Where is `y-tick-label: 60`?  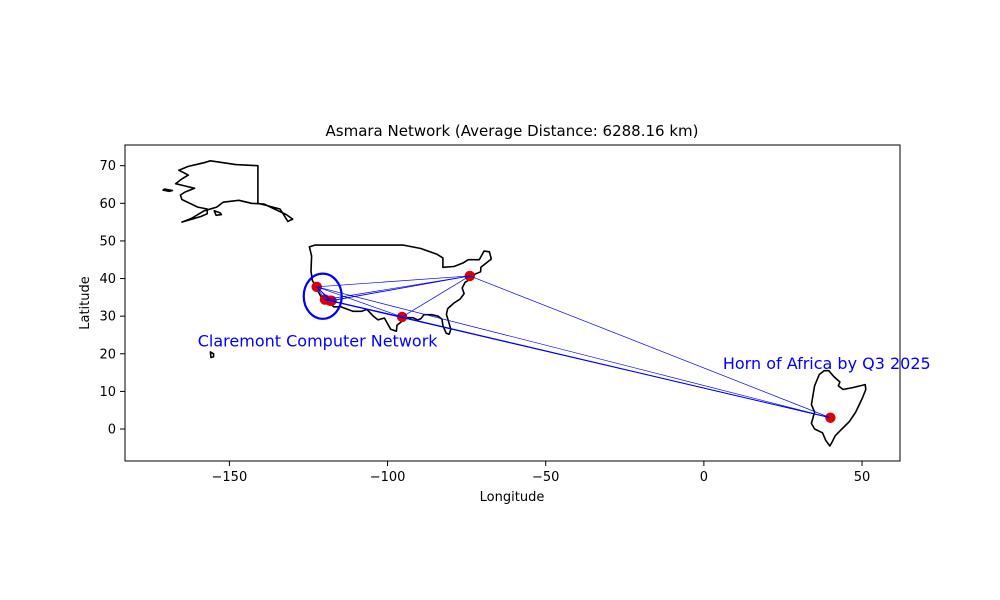 y-tick-label: 60 is located at coordinates (107, 204).